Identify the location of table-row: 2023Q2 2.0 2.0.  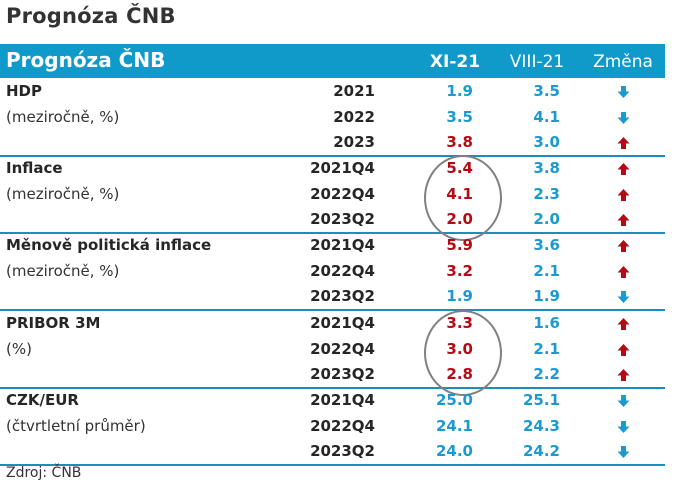
(332, 220).